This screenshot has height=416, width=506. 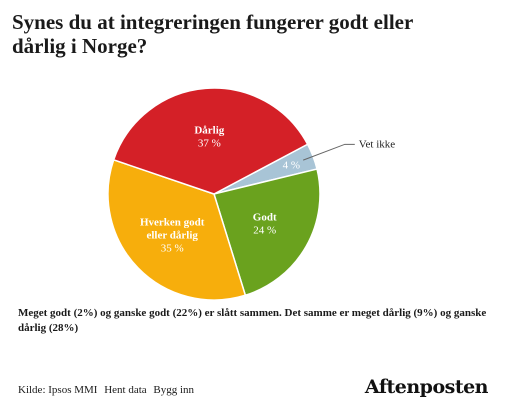 What do you see at coordinates (291, 166) in the screenshot?
I see `slice-value-label: 4 %` at bounding box center [291, 166].